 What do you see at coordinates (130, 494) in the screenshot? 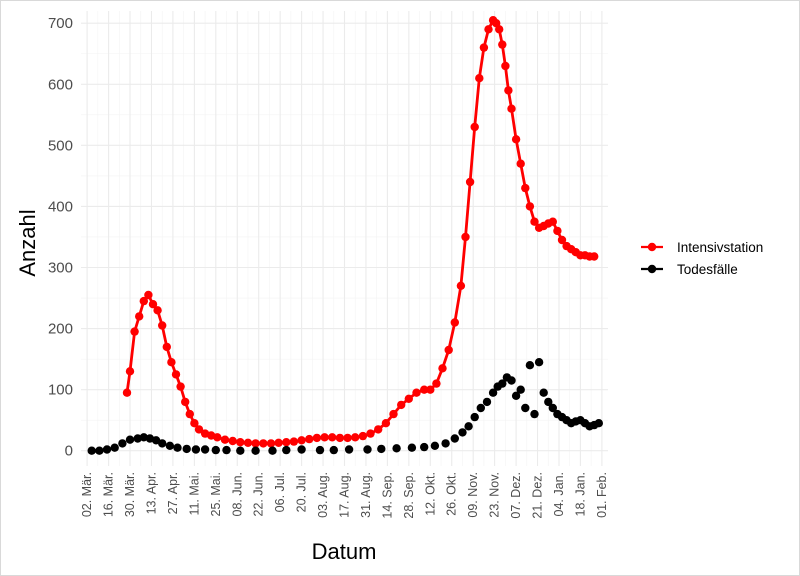
I see `x-tick-label: 30. Mär.` at bounding box center [130, 494].